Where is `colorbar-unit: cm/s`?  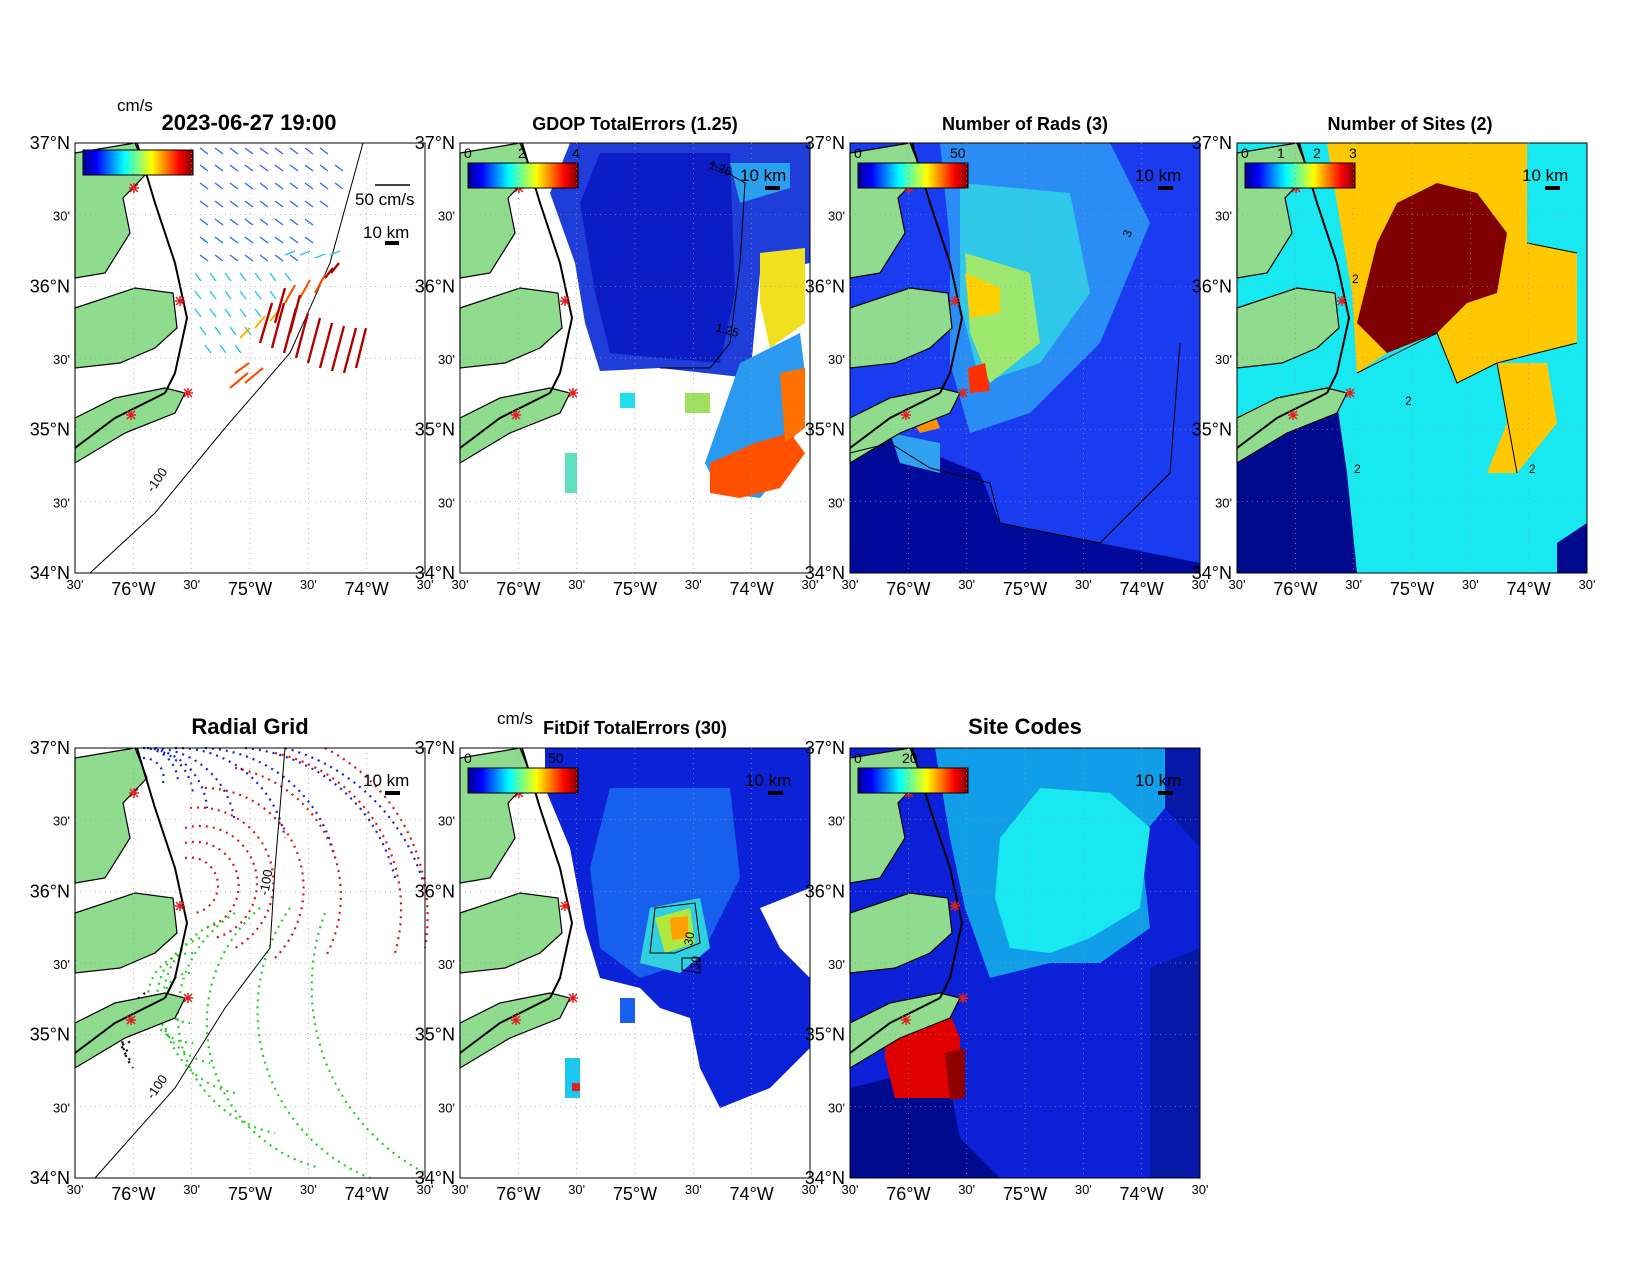
colorbar-unit: cm/s is located at coordinates (135, 105).